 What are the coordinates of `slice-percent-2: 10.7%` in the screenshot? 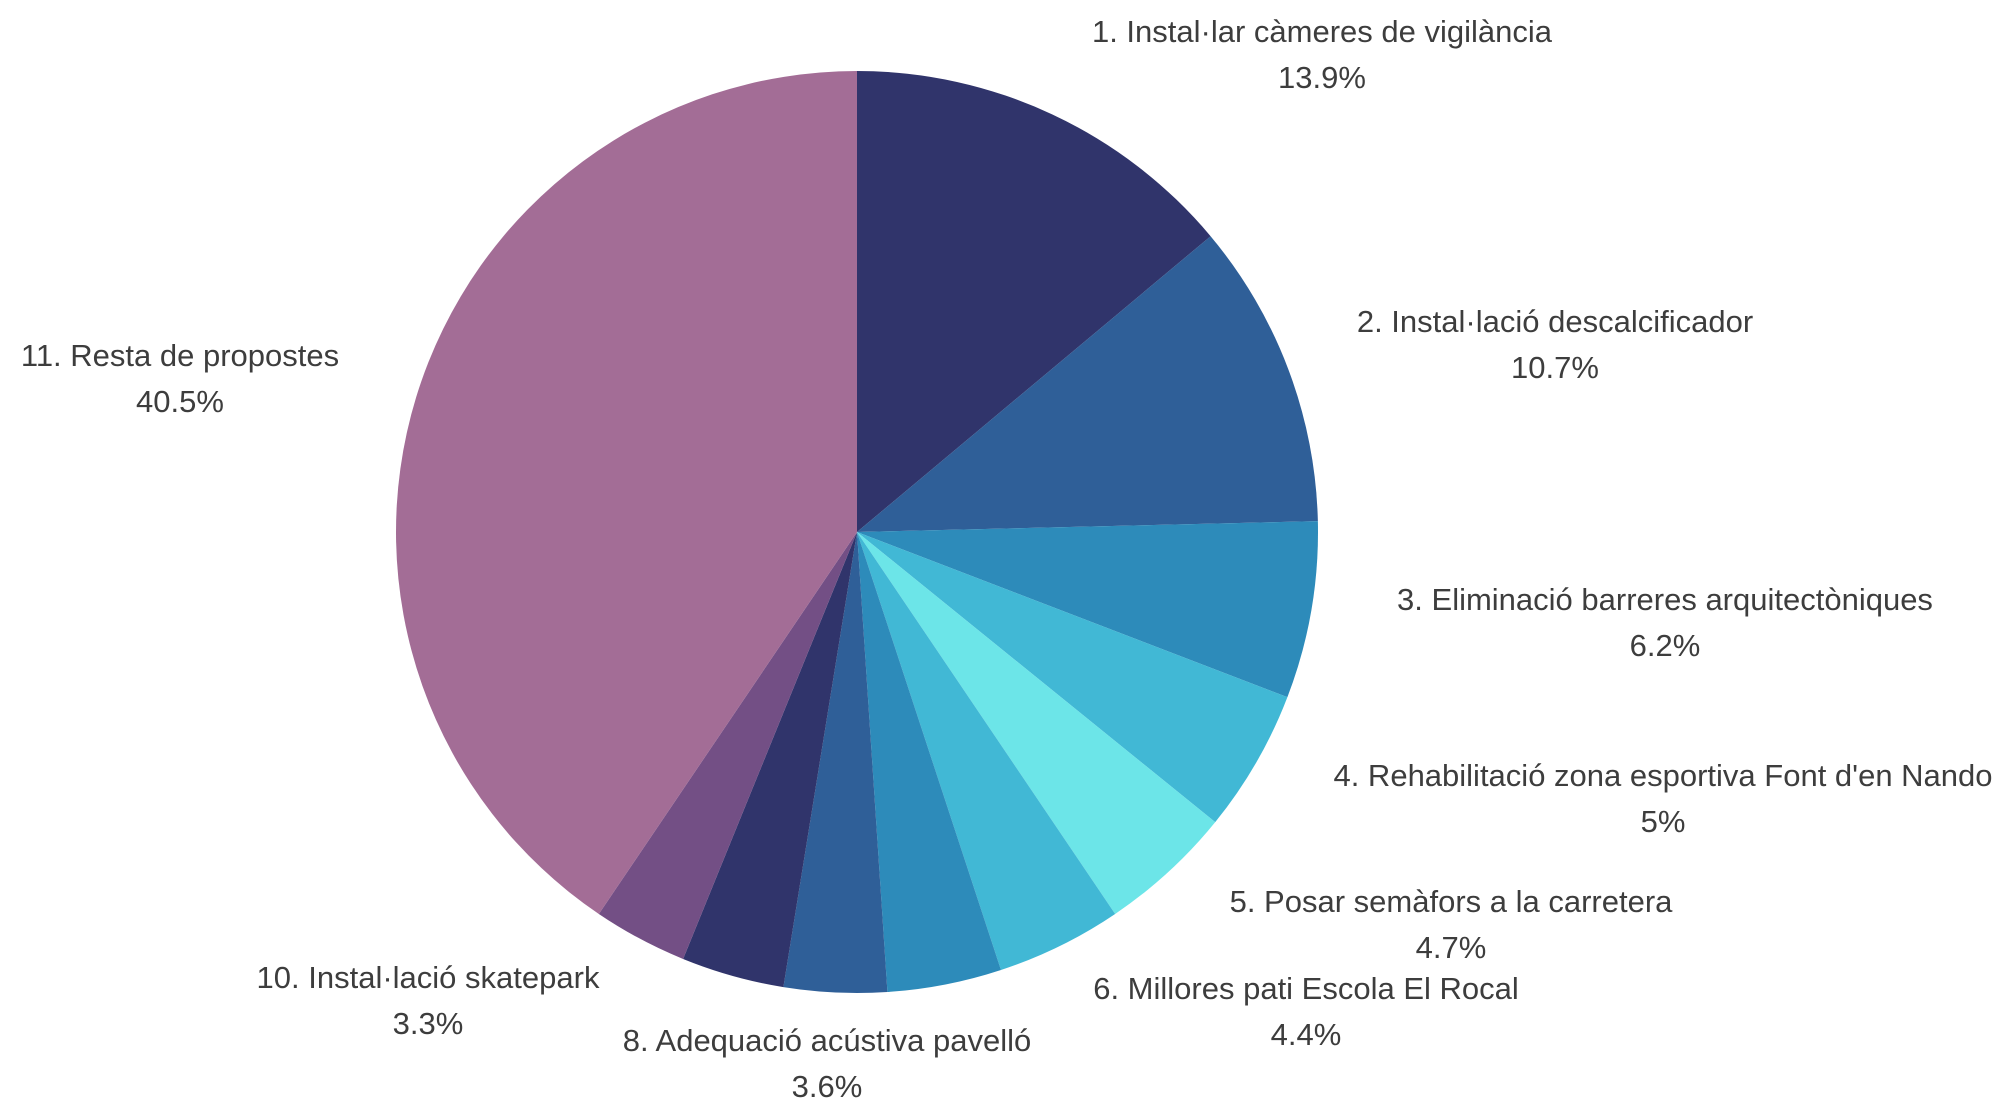 It's located at (1555, 367).